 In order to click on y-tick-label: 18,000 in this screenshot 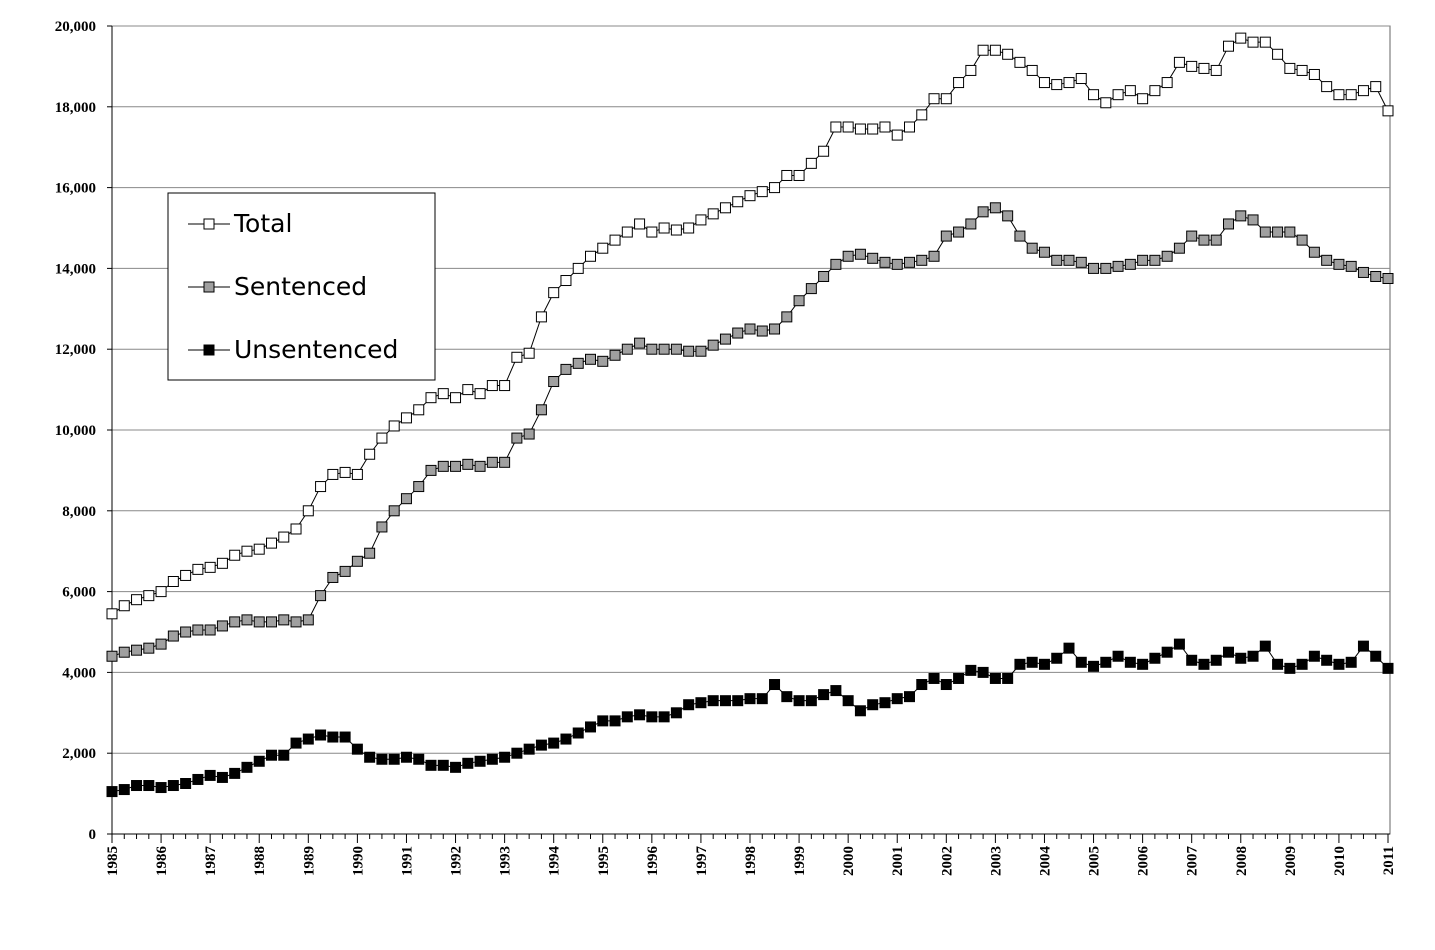, I will do `click(75, 108)`.